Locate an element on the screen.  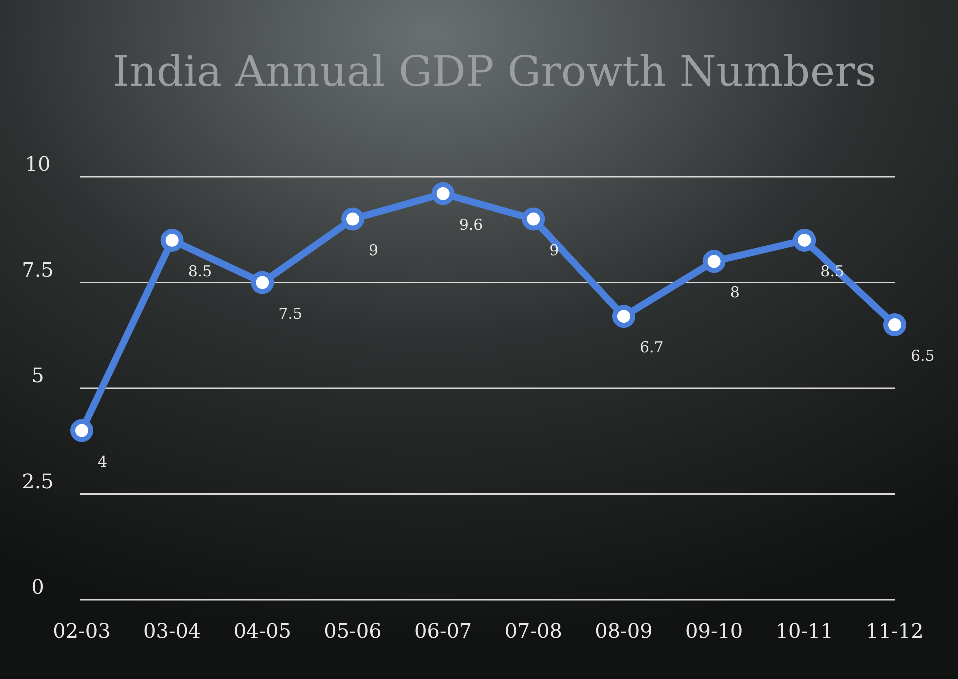
data-label: 7.5 is located at coordinates (290, 313).